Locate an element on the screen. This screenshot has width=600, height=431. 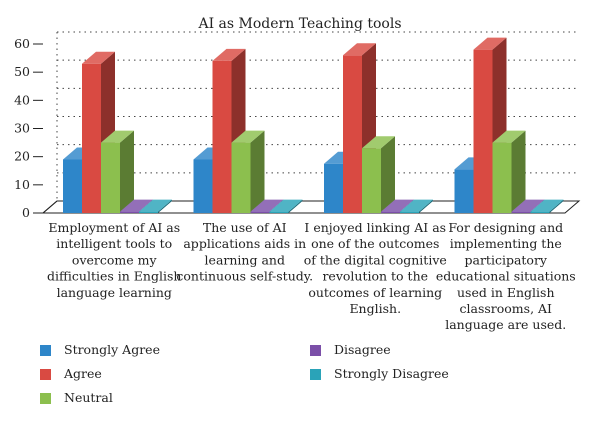
y-tick-label: 50 is located at coordinates (22, 71).